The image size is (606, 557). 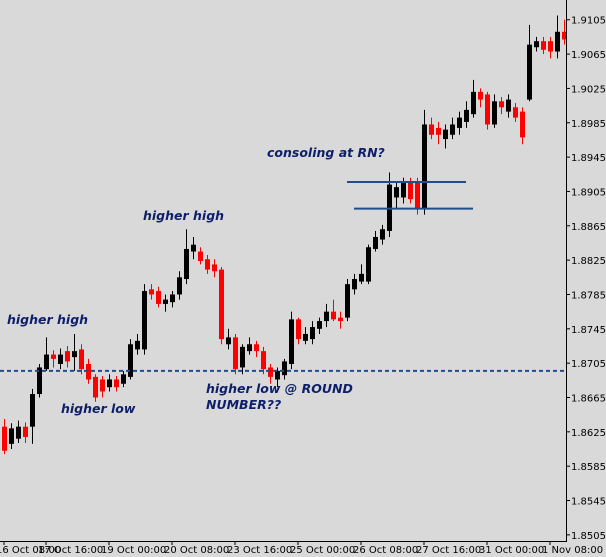 What do you see at coordinates (588, 124) in the screenshot?
I see `y-tick-label: 1.8985` at bounding box center [588, 124].